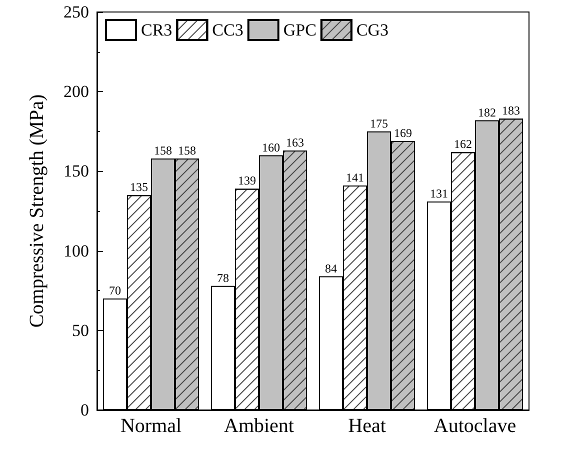  What do you see at coordinates (84, 410) in the screenshot?
I see `y-tick-label: 0` at bounding box center [84, 410].